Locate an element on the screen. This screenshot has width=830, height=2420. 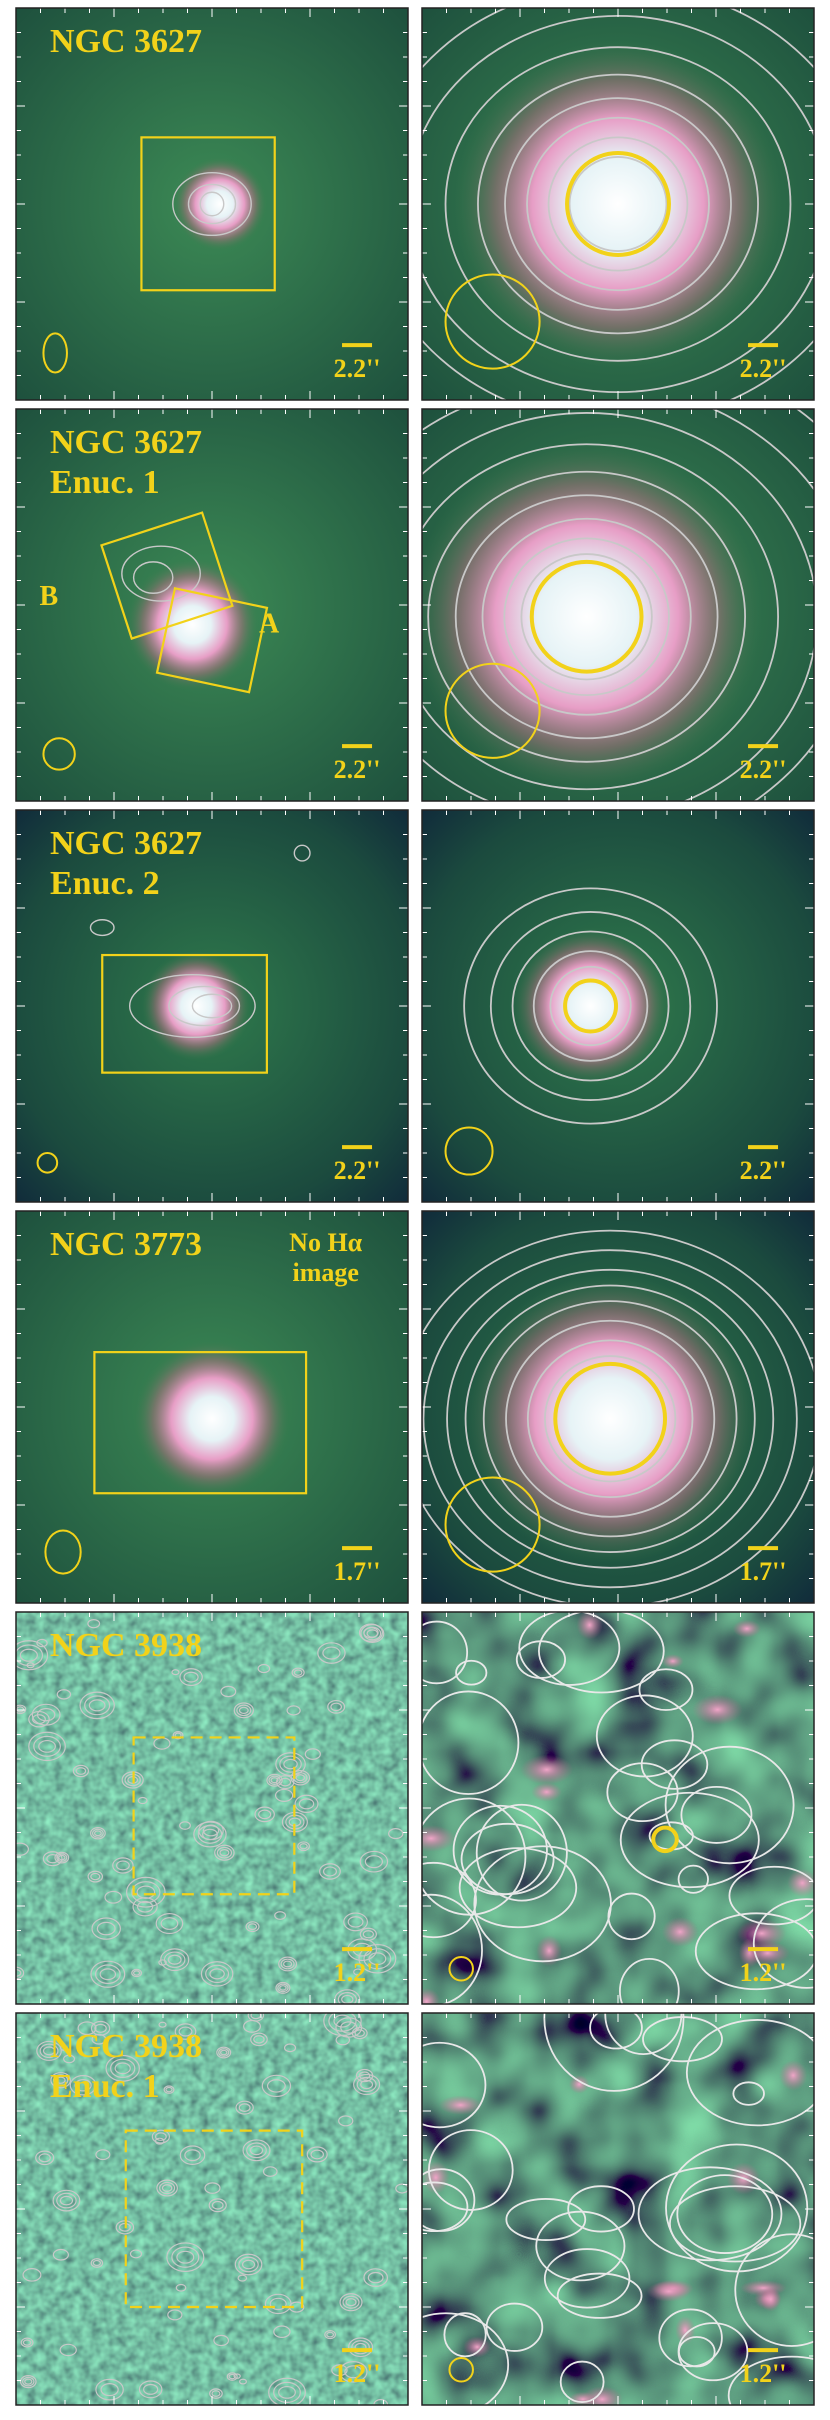
aperture-ring is located at coordinates (586, 616).